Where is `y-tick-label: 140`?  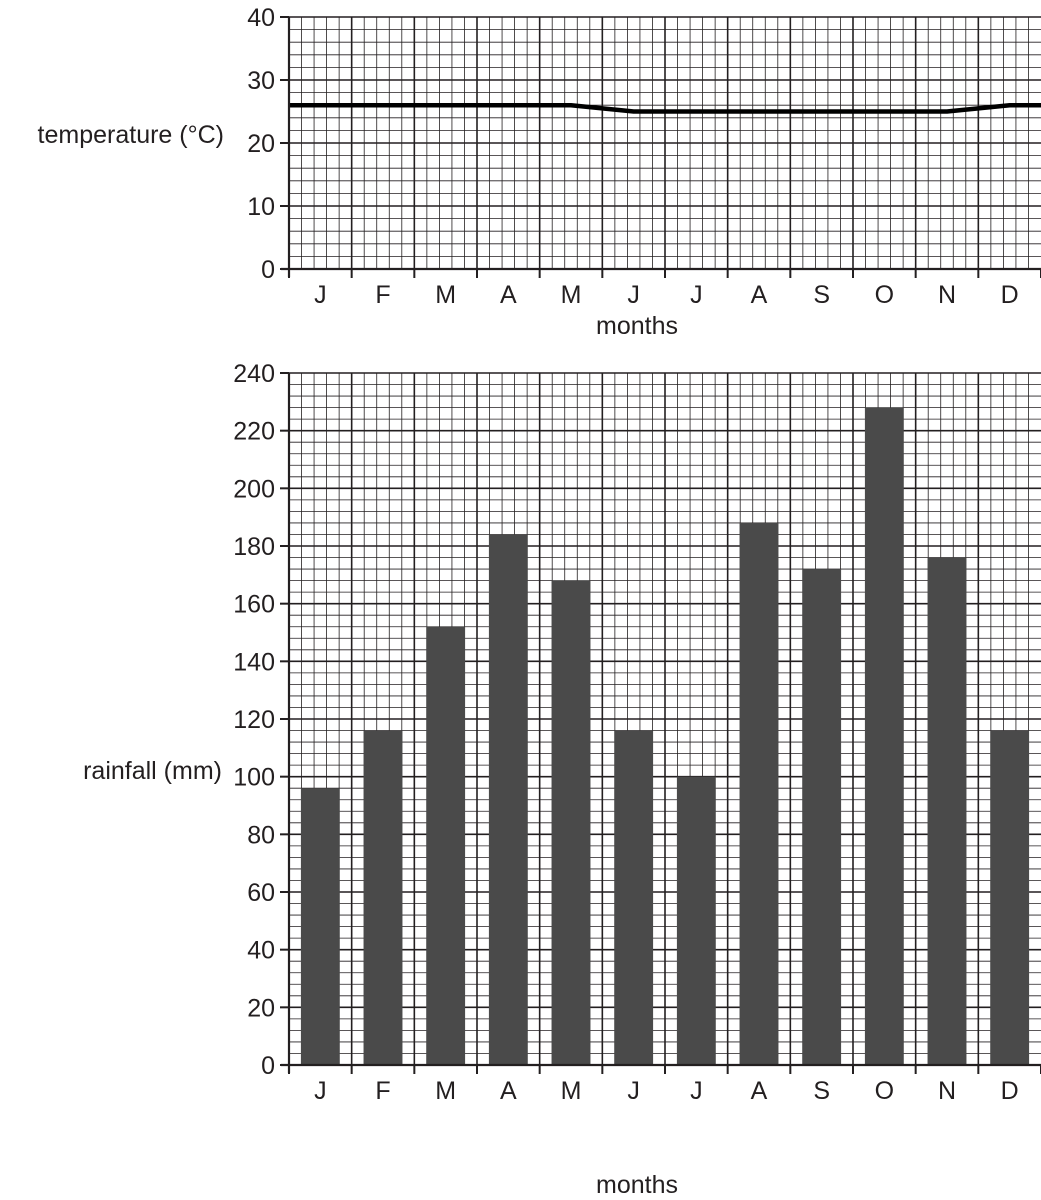
y-tick-label: 140 is located at coordinates (254, 662).